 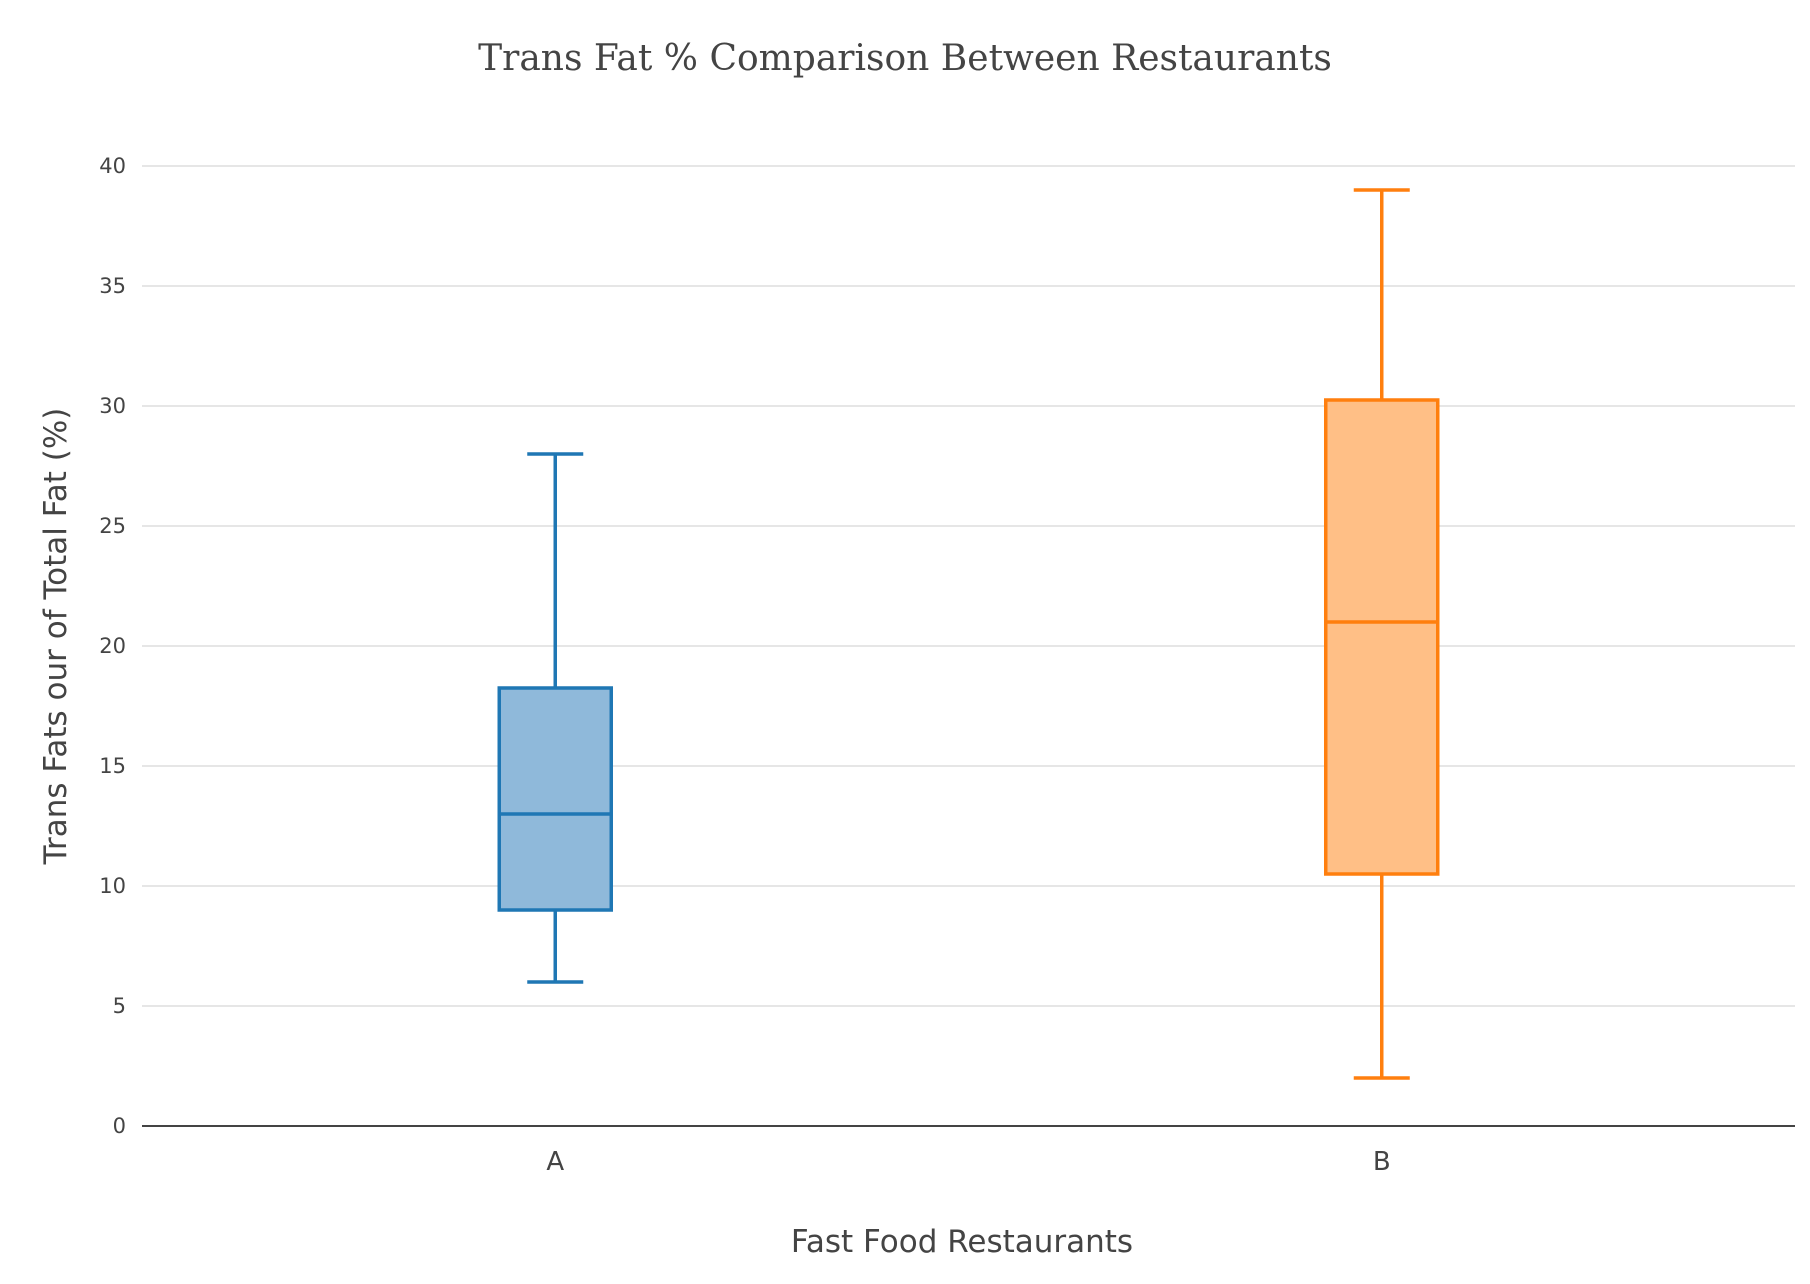 What do you see at coordinates (56, 637) in the screenshot?
I see `y-axis-title: Trans Fats our of Total Fat (%)` at bounding box center [56, 637].